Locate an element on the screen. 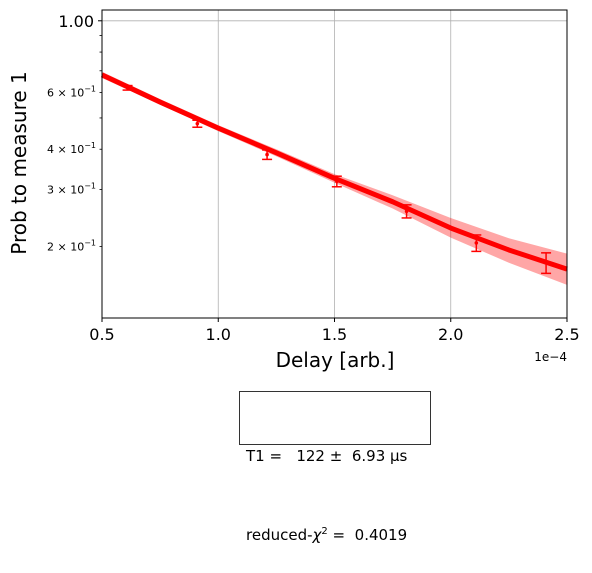 The image size is (592, 573). y-minor-tick-label: 6 × 10⁻¹ is located at coordinates (71, 91).